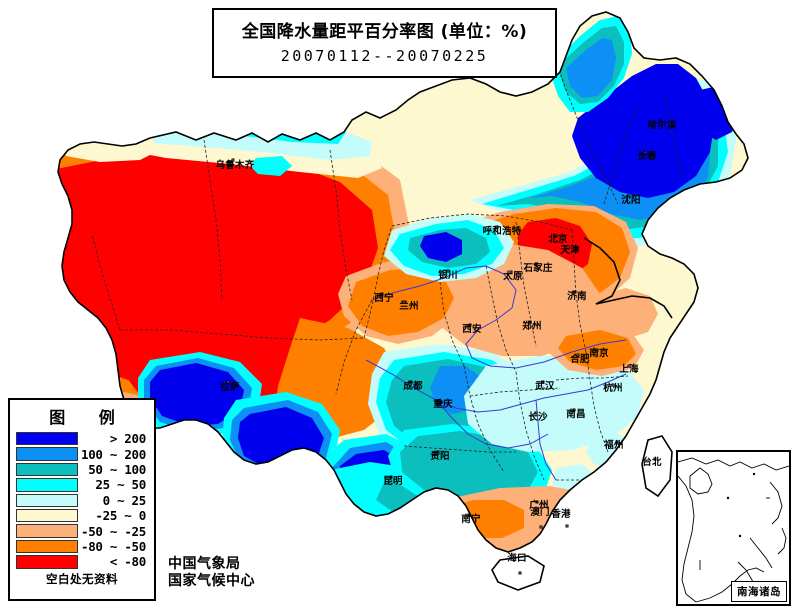 This screenshot has height=614, width=795. I want to click on city-label: 杭州, so click(613, 388).